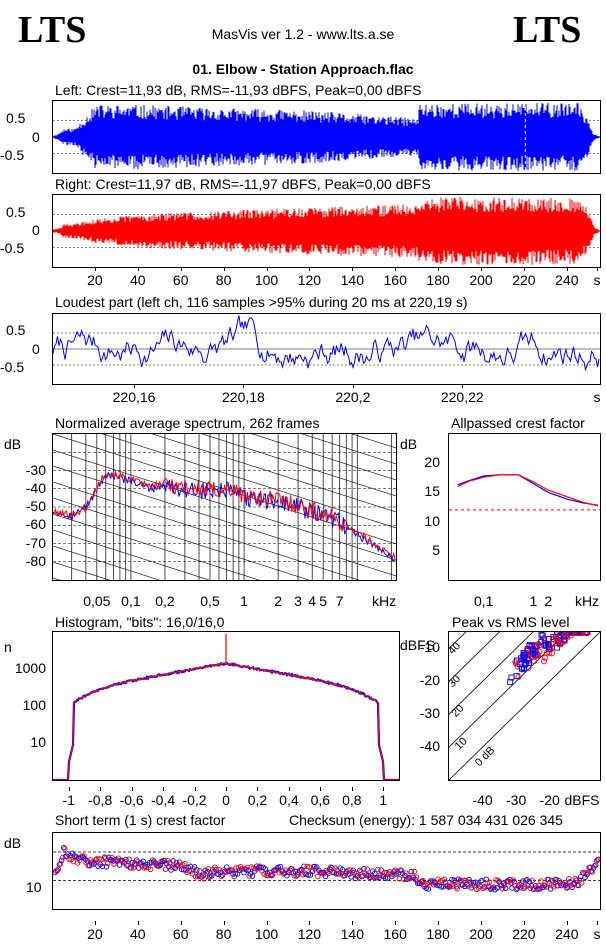 This screenshot has width=606, height=946. Describe the element at coordinates (16, 212) in the screenshot. I see `right-ytick-0-5: 0.5` at that location.